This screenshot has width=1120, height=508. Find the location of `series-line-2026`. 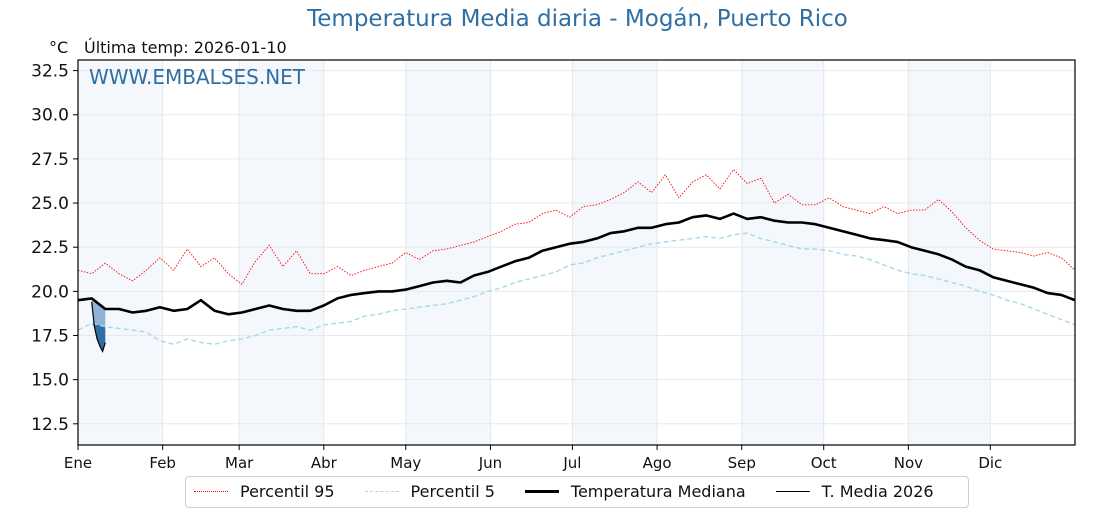

series-line-2026 is located at coordinates (98, 327).